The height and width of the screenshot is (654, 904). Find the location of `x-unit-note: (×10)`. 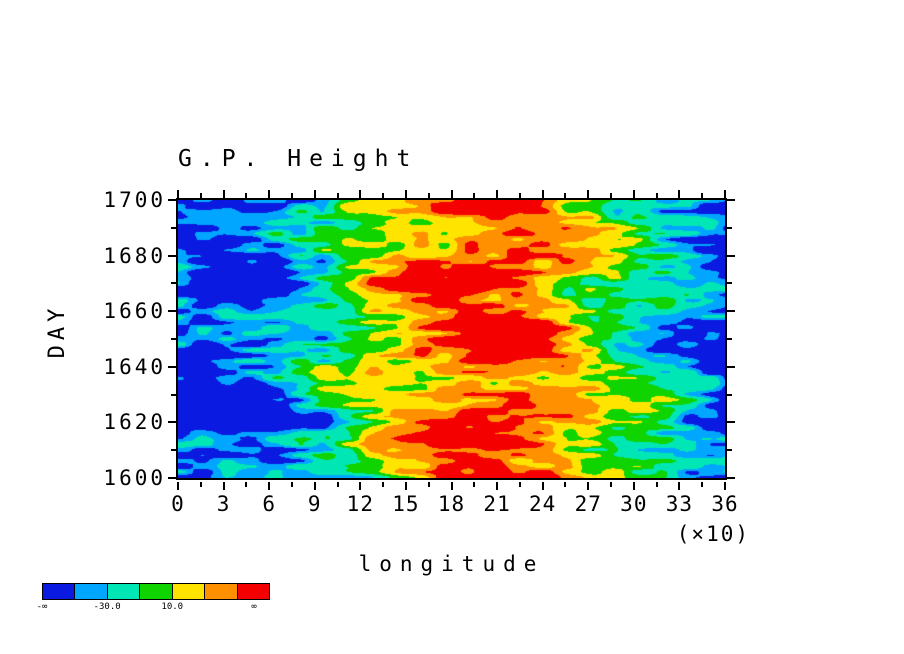

x-unit-note: (×10) is located at coordinates (713, 534).